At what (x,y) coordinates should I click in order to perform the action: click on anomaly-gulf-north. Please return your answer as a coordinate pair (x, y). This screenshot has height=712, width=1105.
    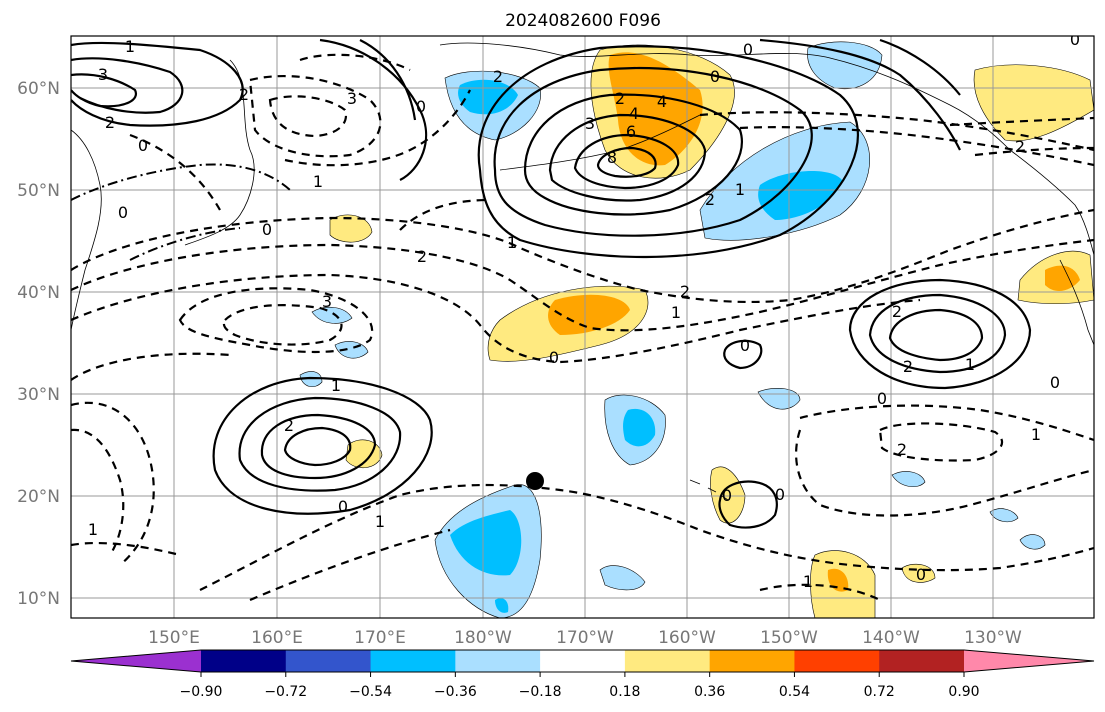
    Looking at the image, I should click on (845, 65).